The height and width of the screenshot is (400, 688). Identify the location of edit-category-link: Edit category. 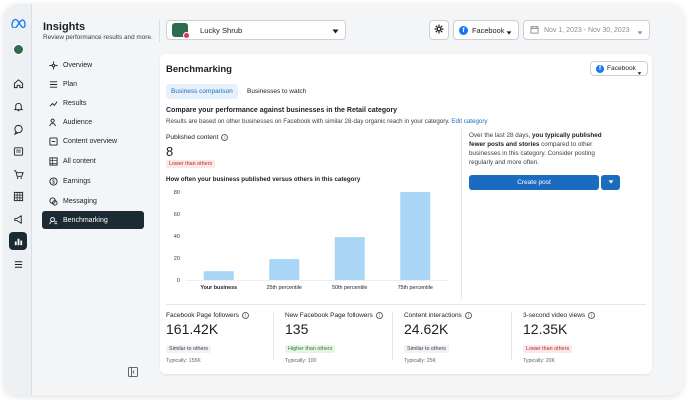
(469, 121).